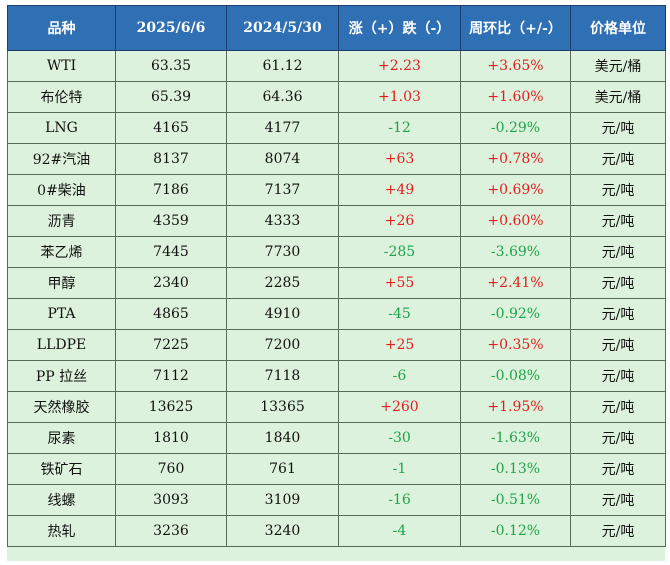 This screenshot has height=565, width=670. What do you see at coordinates (399, 28) in the screenshot?
I see `header-change: 涨（+）跌（-）` at bounding box center [399, 28].